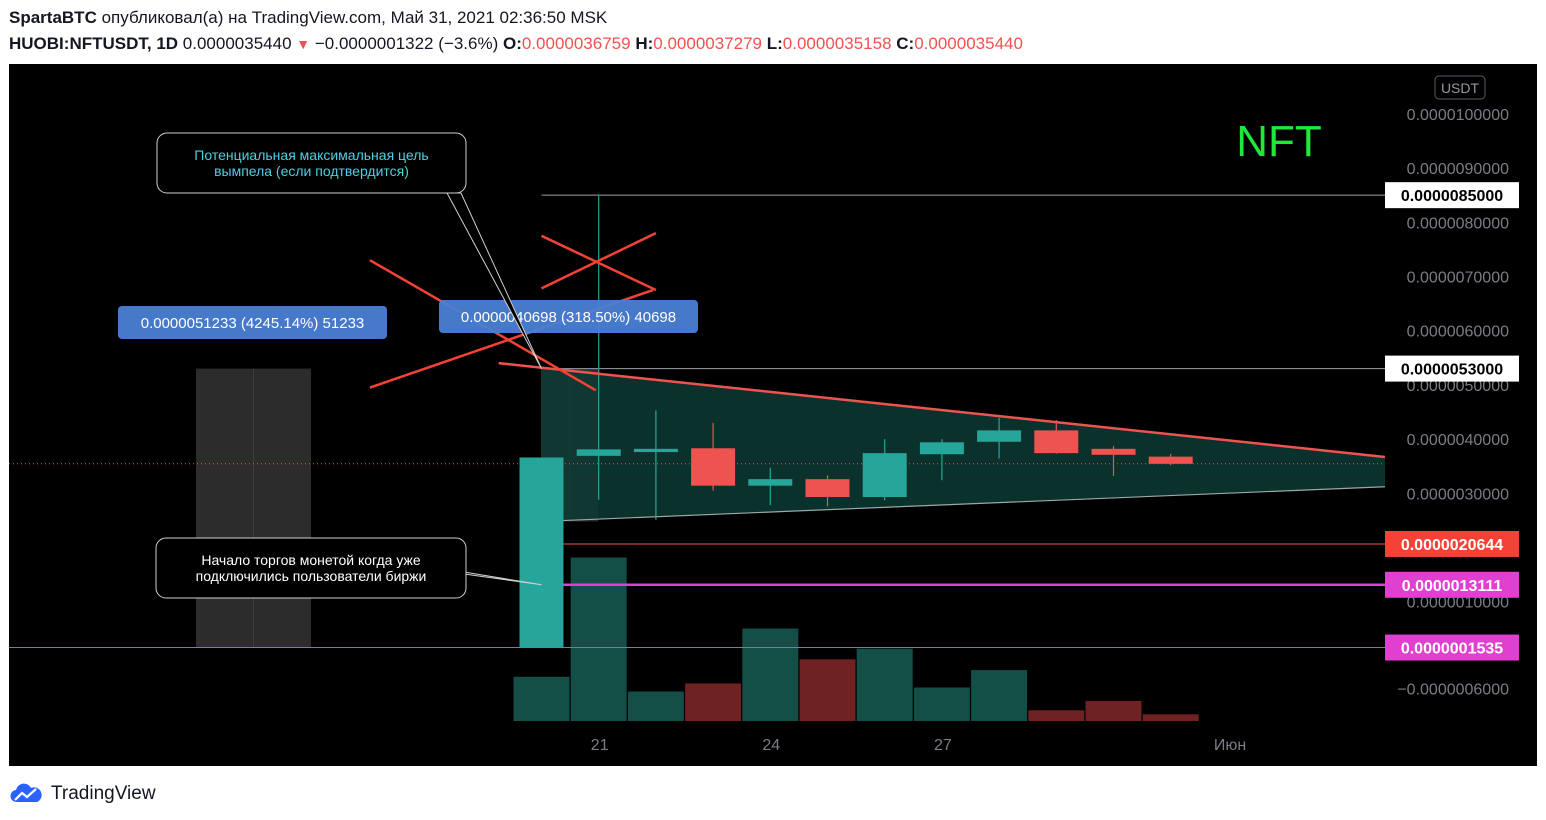 The image size is (1546, 820). Describe the element at coordinates (406, 43) in the screenshot. I see `price-change: −0.0000001322 (−3.6%)` at that location.